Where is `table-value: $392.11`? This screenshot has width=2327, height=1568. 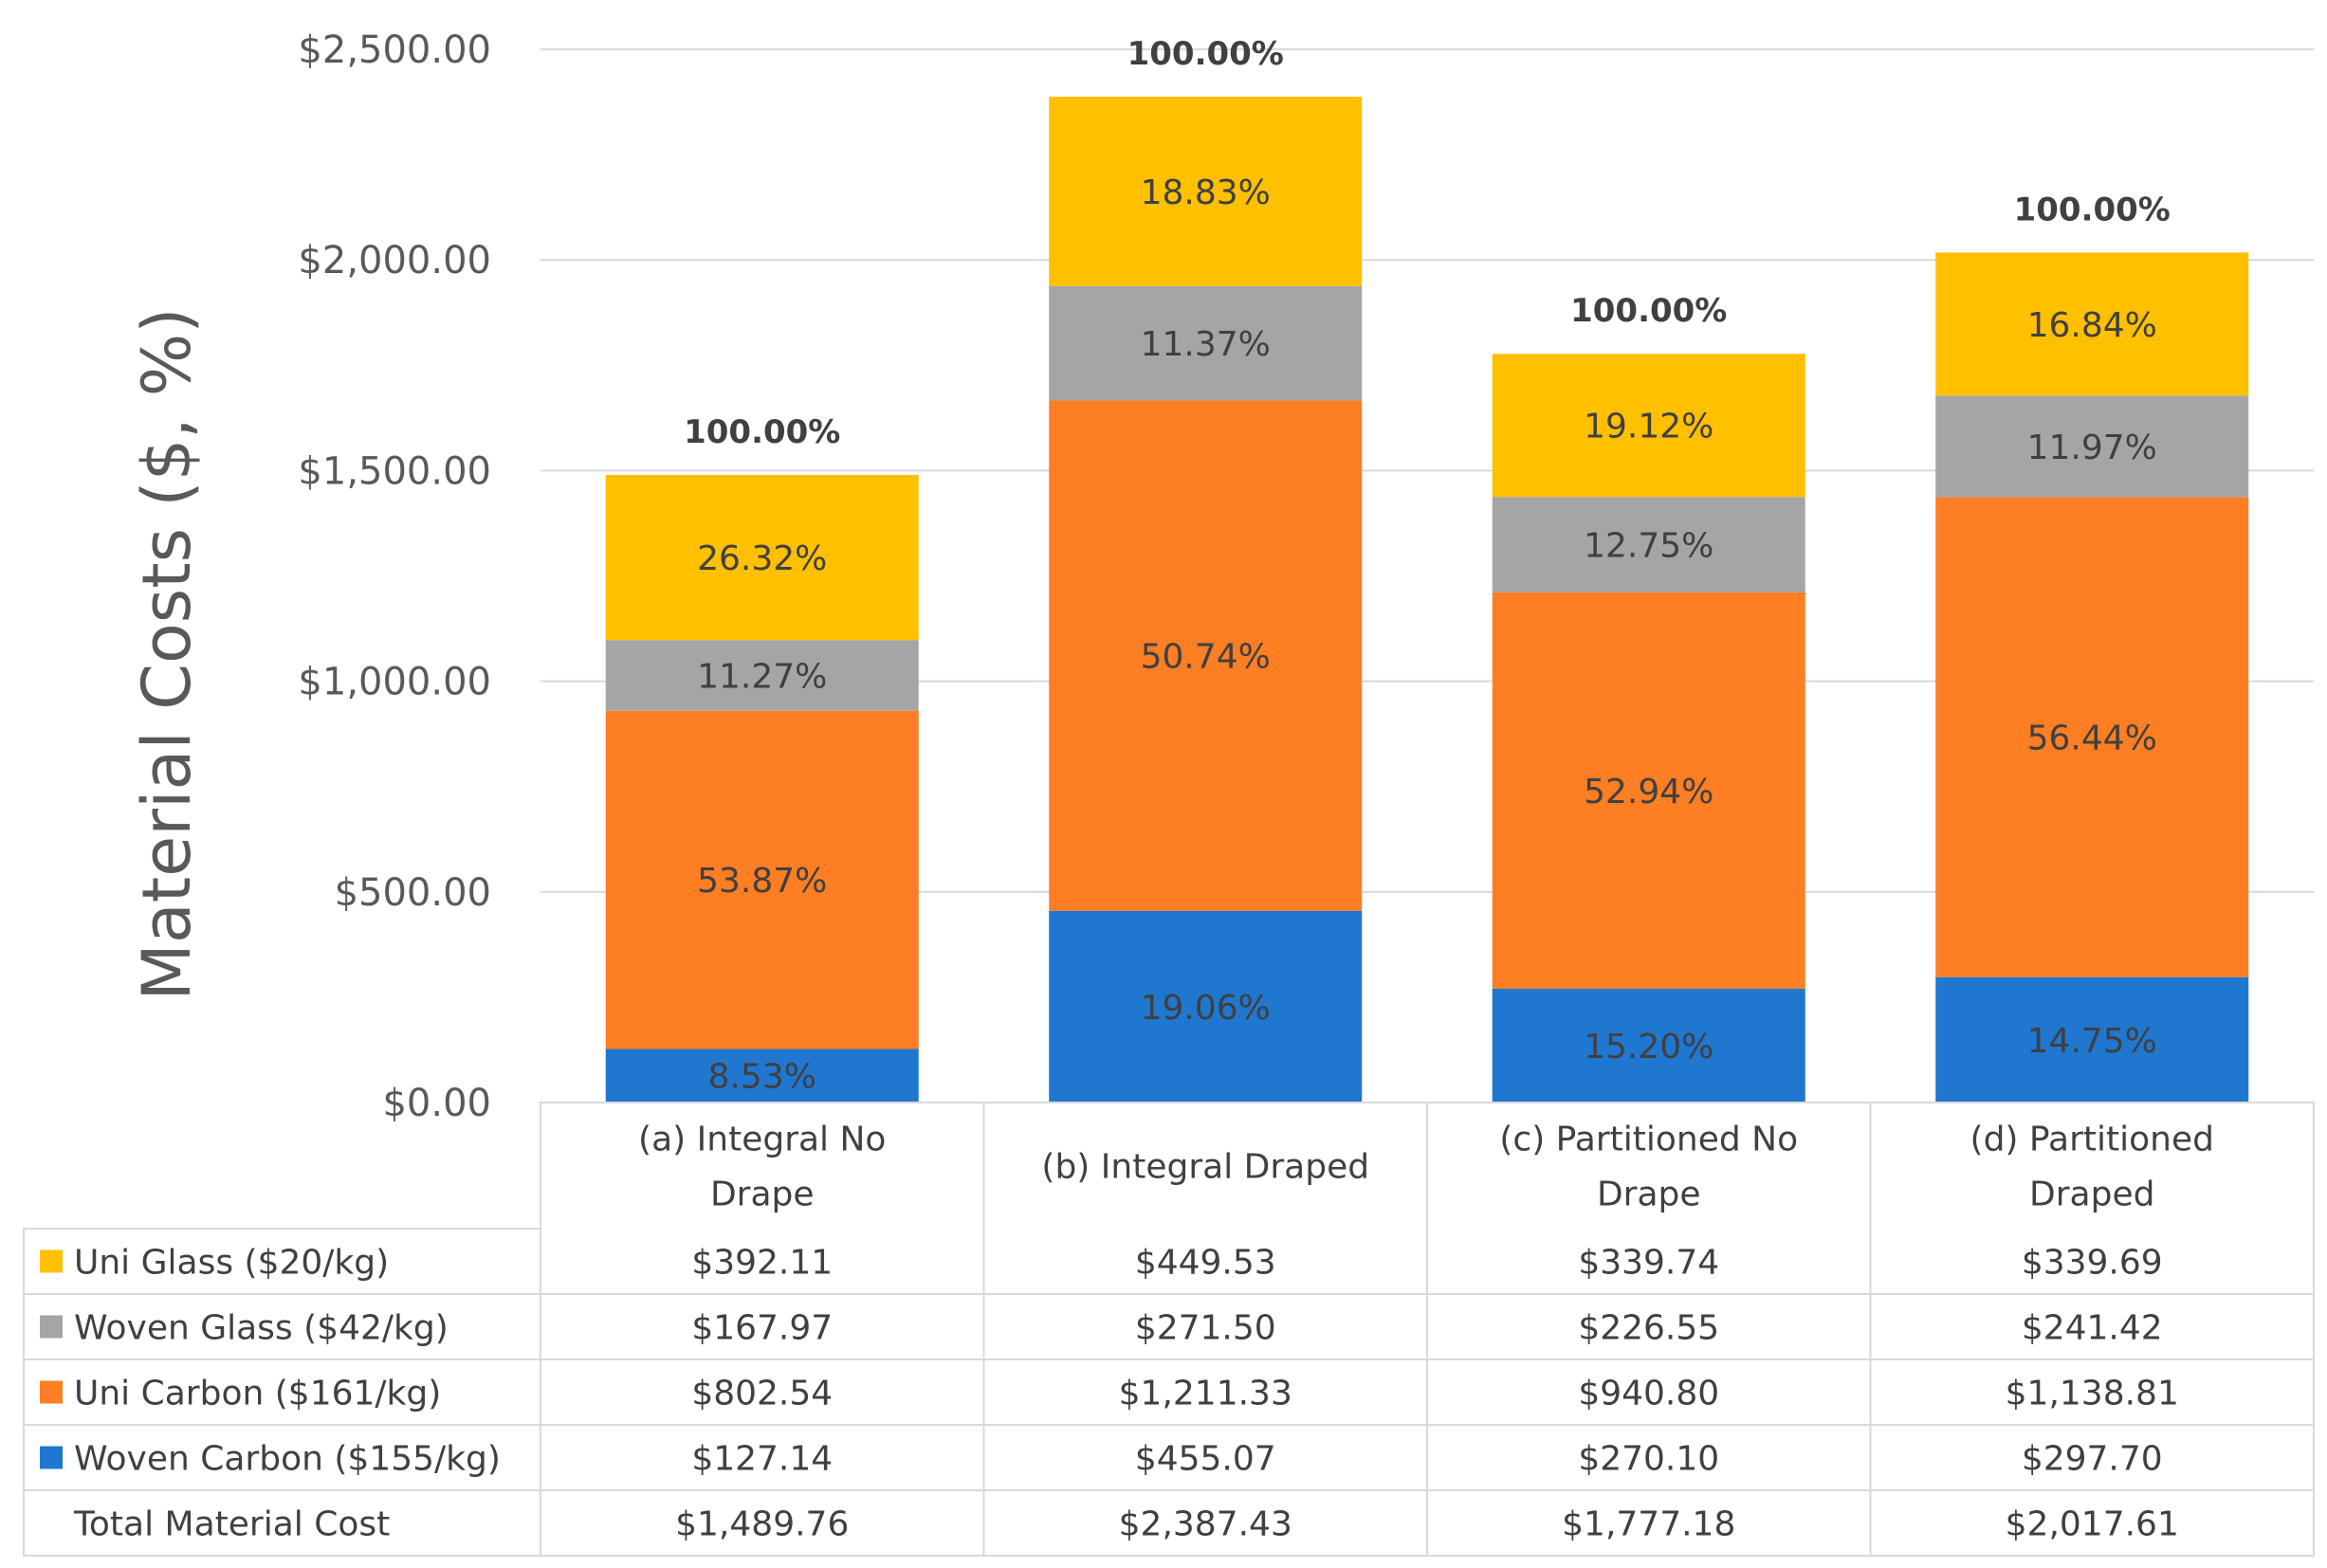 table-value: $392.11 is located at coordinates (762, 1263).